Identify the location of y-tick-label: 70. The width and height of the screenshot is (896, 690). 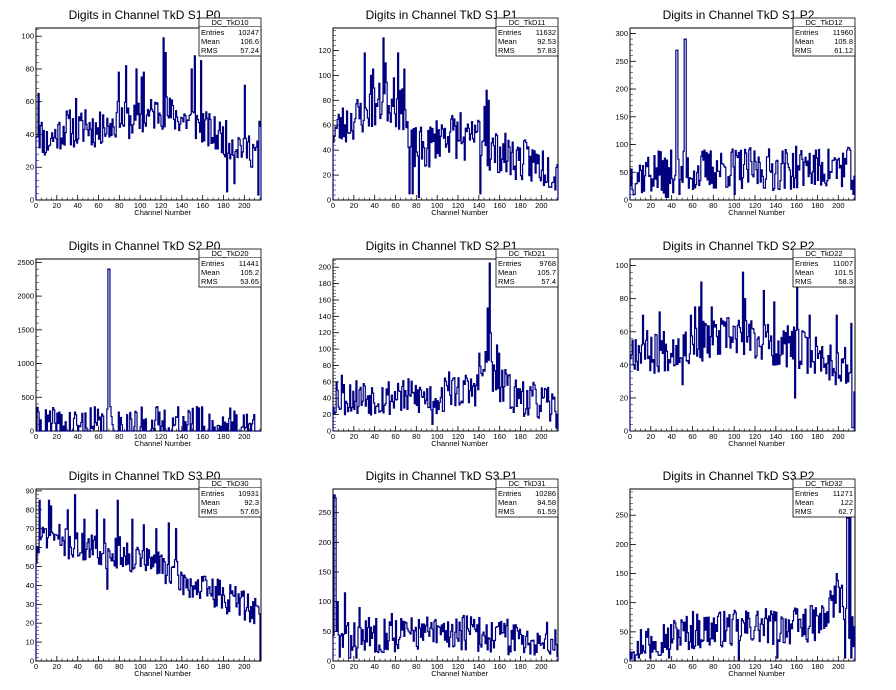
(30, 528).